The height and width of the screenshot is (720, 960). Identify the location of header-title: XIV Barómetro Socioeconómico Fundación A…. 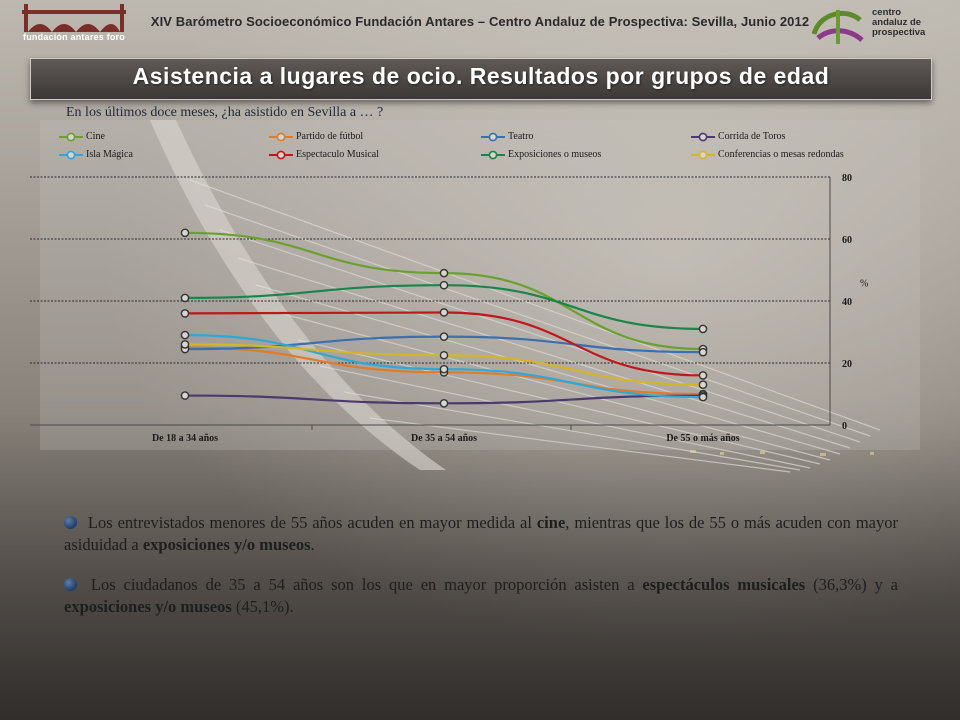
(480, 21).